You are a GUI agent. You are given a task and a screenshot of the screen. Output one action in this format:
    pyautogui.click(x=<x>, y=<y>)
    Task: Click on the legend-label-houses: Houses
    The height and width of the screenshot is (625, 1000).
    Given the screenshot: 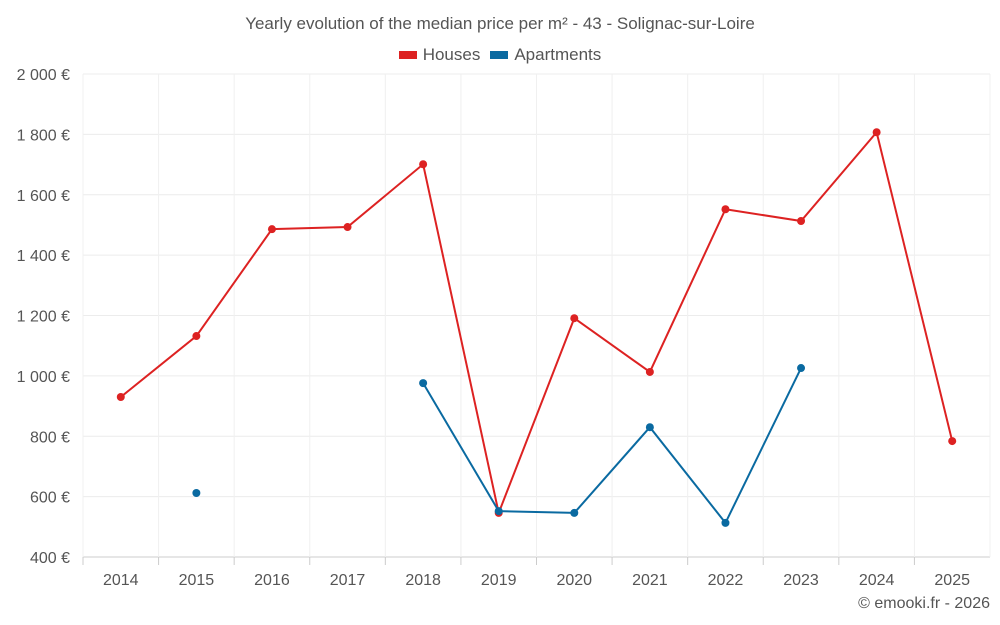 What is the action you would take?
    pyautogui.click(x=451, y=54)
    